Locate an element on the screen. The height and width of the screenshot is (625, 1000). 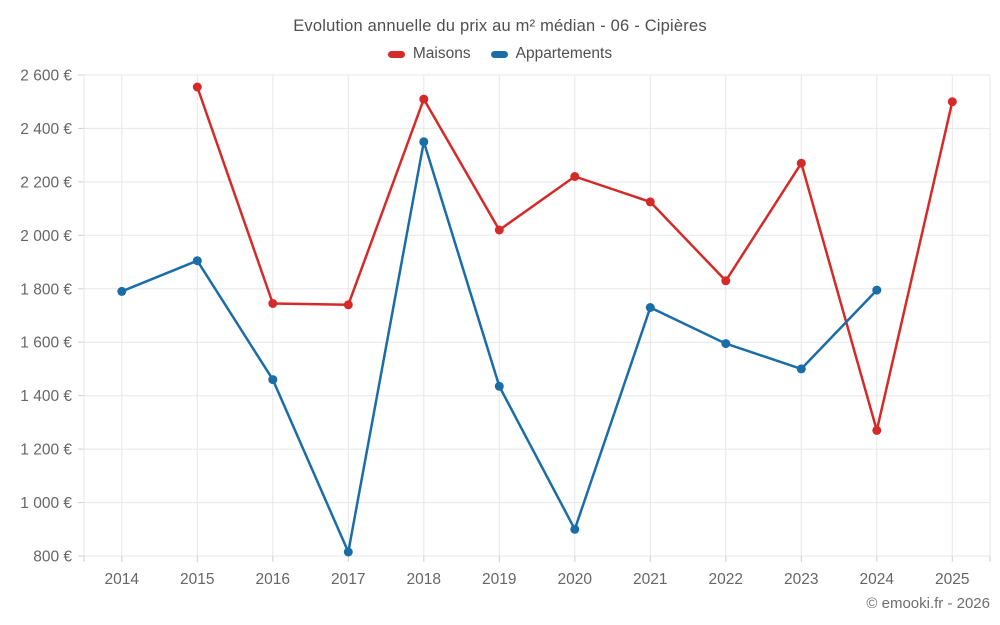
point-maisons-2015 is located at coordinates (197, 87).